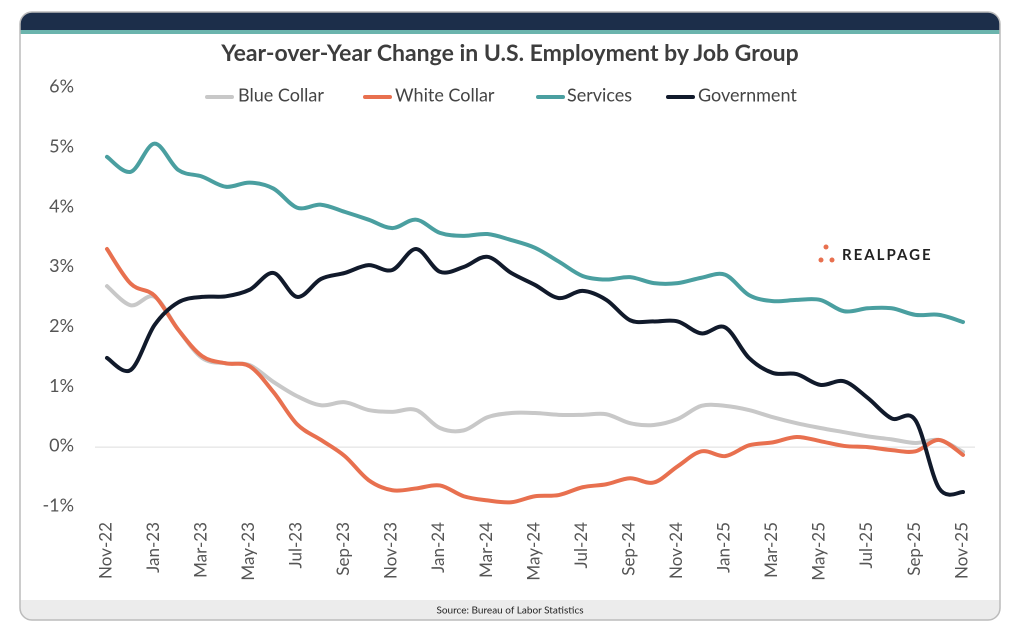 This screenshot has width=1020, height=633. What do you see at coordinates (342, 549) in the screenshot?
I see `x-tick-label: Sep-23` at bounding box center [342, 549].